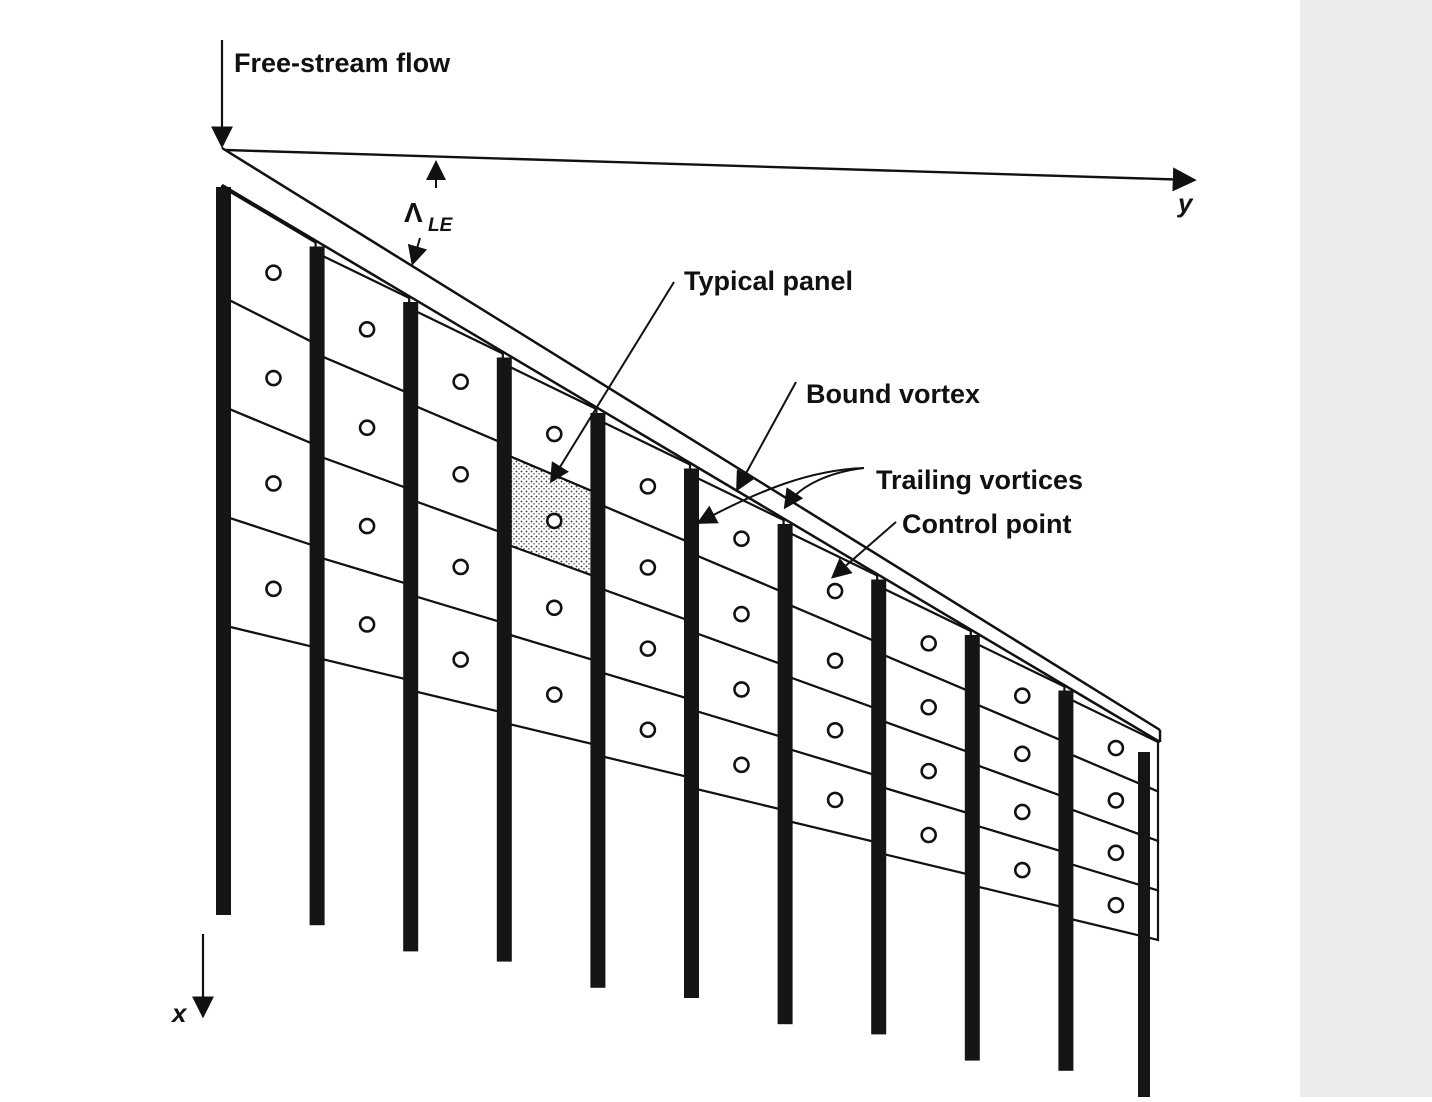 This screenshot has height=1102, width=1432. Describe the element at coordinates (1185, 203) in the screenshot. I see `y-axis-label: y` at that location.